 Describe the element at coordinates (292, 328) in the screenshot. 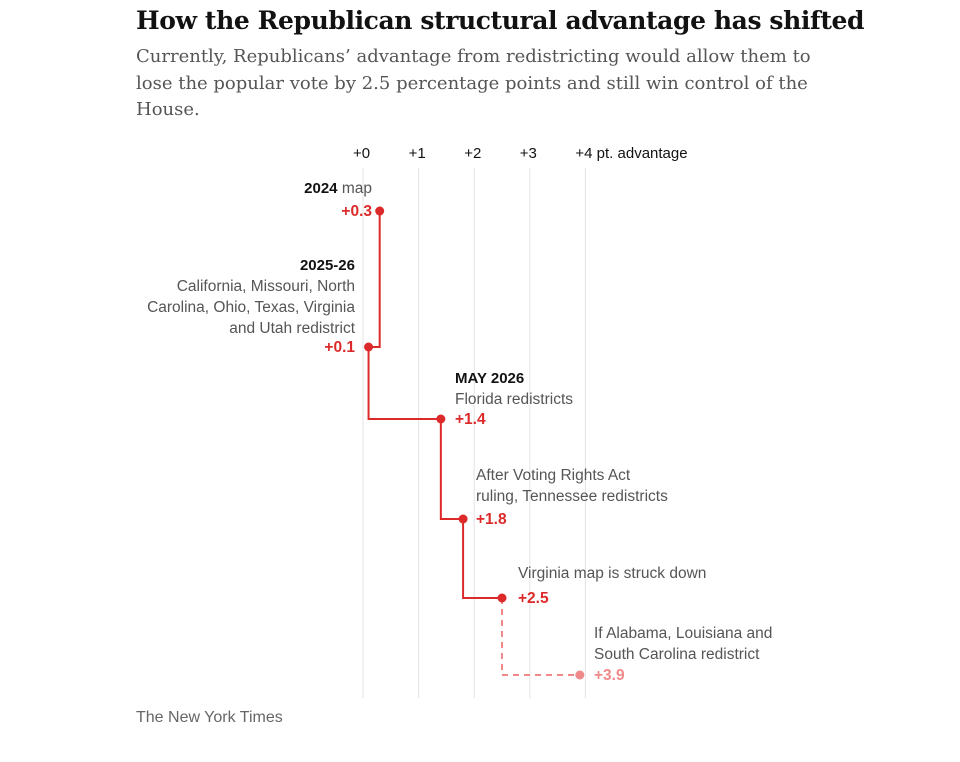

I see `event-description: and Utah redistrict` at that location.